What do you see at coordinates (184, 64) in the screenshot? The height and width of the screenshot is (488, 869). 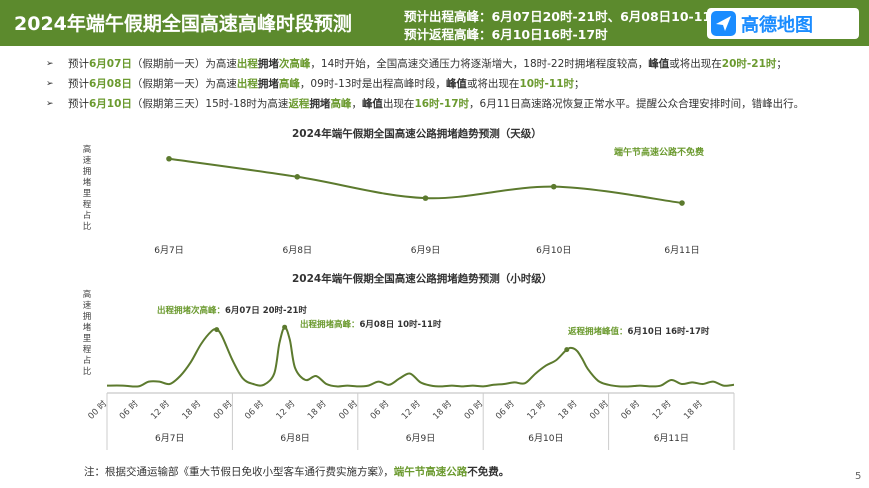 I see `bullet-text: （假期前一天）为高速` at bounding box center [184, 64].